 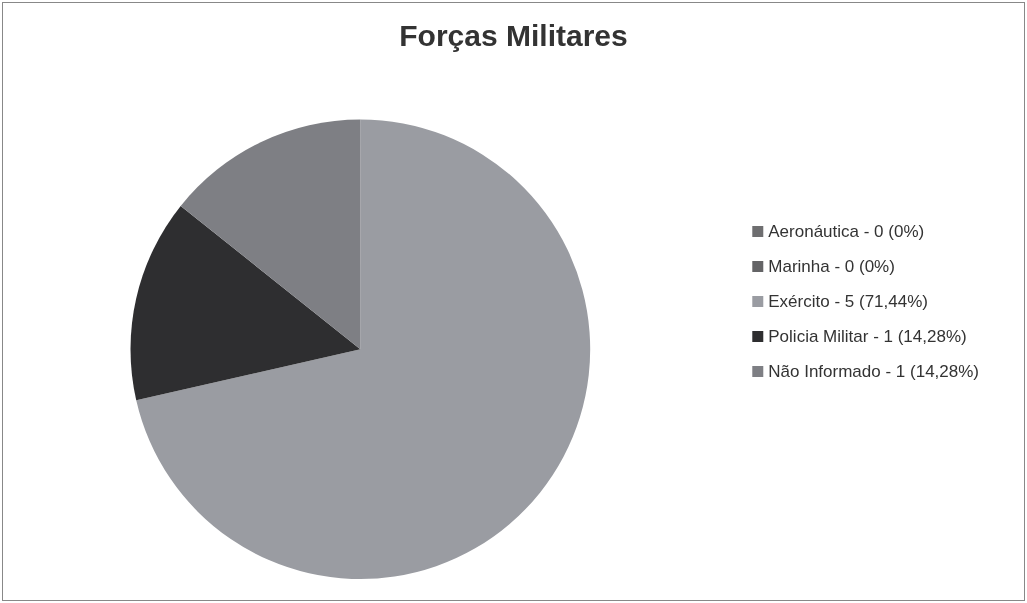 What do you see at coordinates (846, 231) in the screenshot?
I see `legend-label: Aeronáutica - 0 (0%)` at bounding box center [846, 231].